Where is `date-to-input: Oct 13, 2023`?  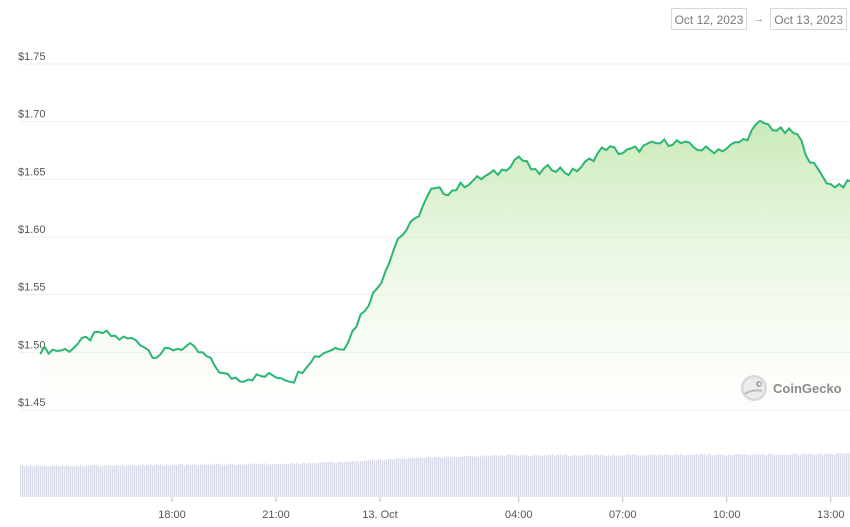 date-to-input: Oct 13, 2023 is located at coordinates (808, 19).